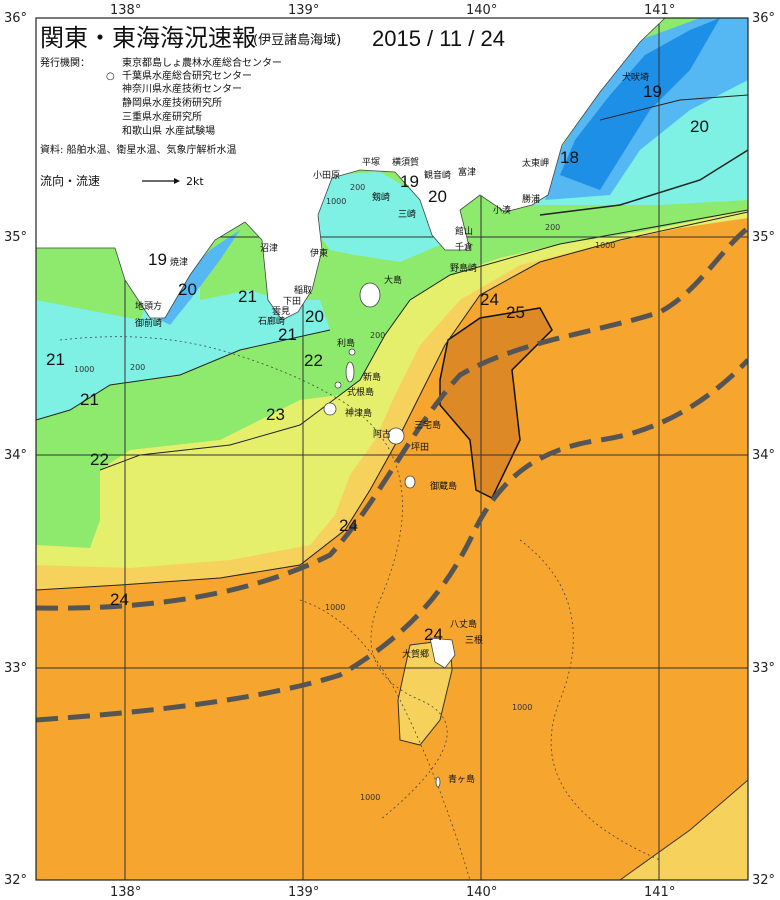 This screenshot has height=900, width=780. What do you see at coordinates (292, 301) in the screenshot?
I see `place-label: 下田` at bounding box center [292, 301].